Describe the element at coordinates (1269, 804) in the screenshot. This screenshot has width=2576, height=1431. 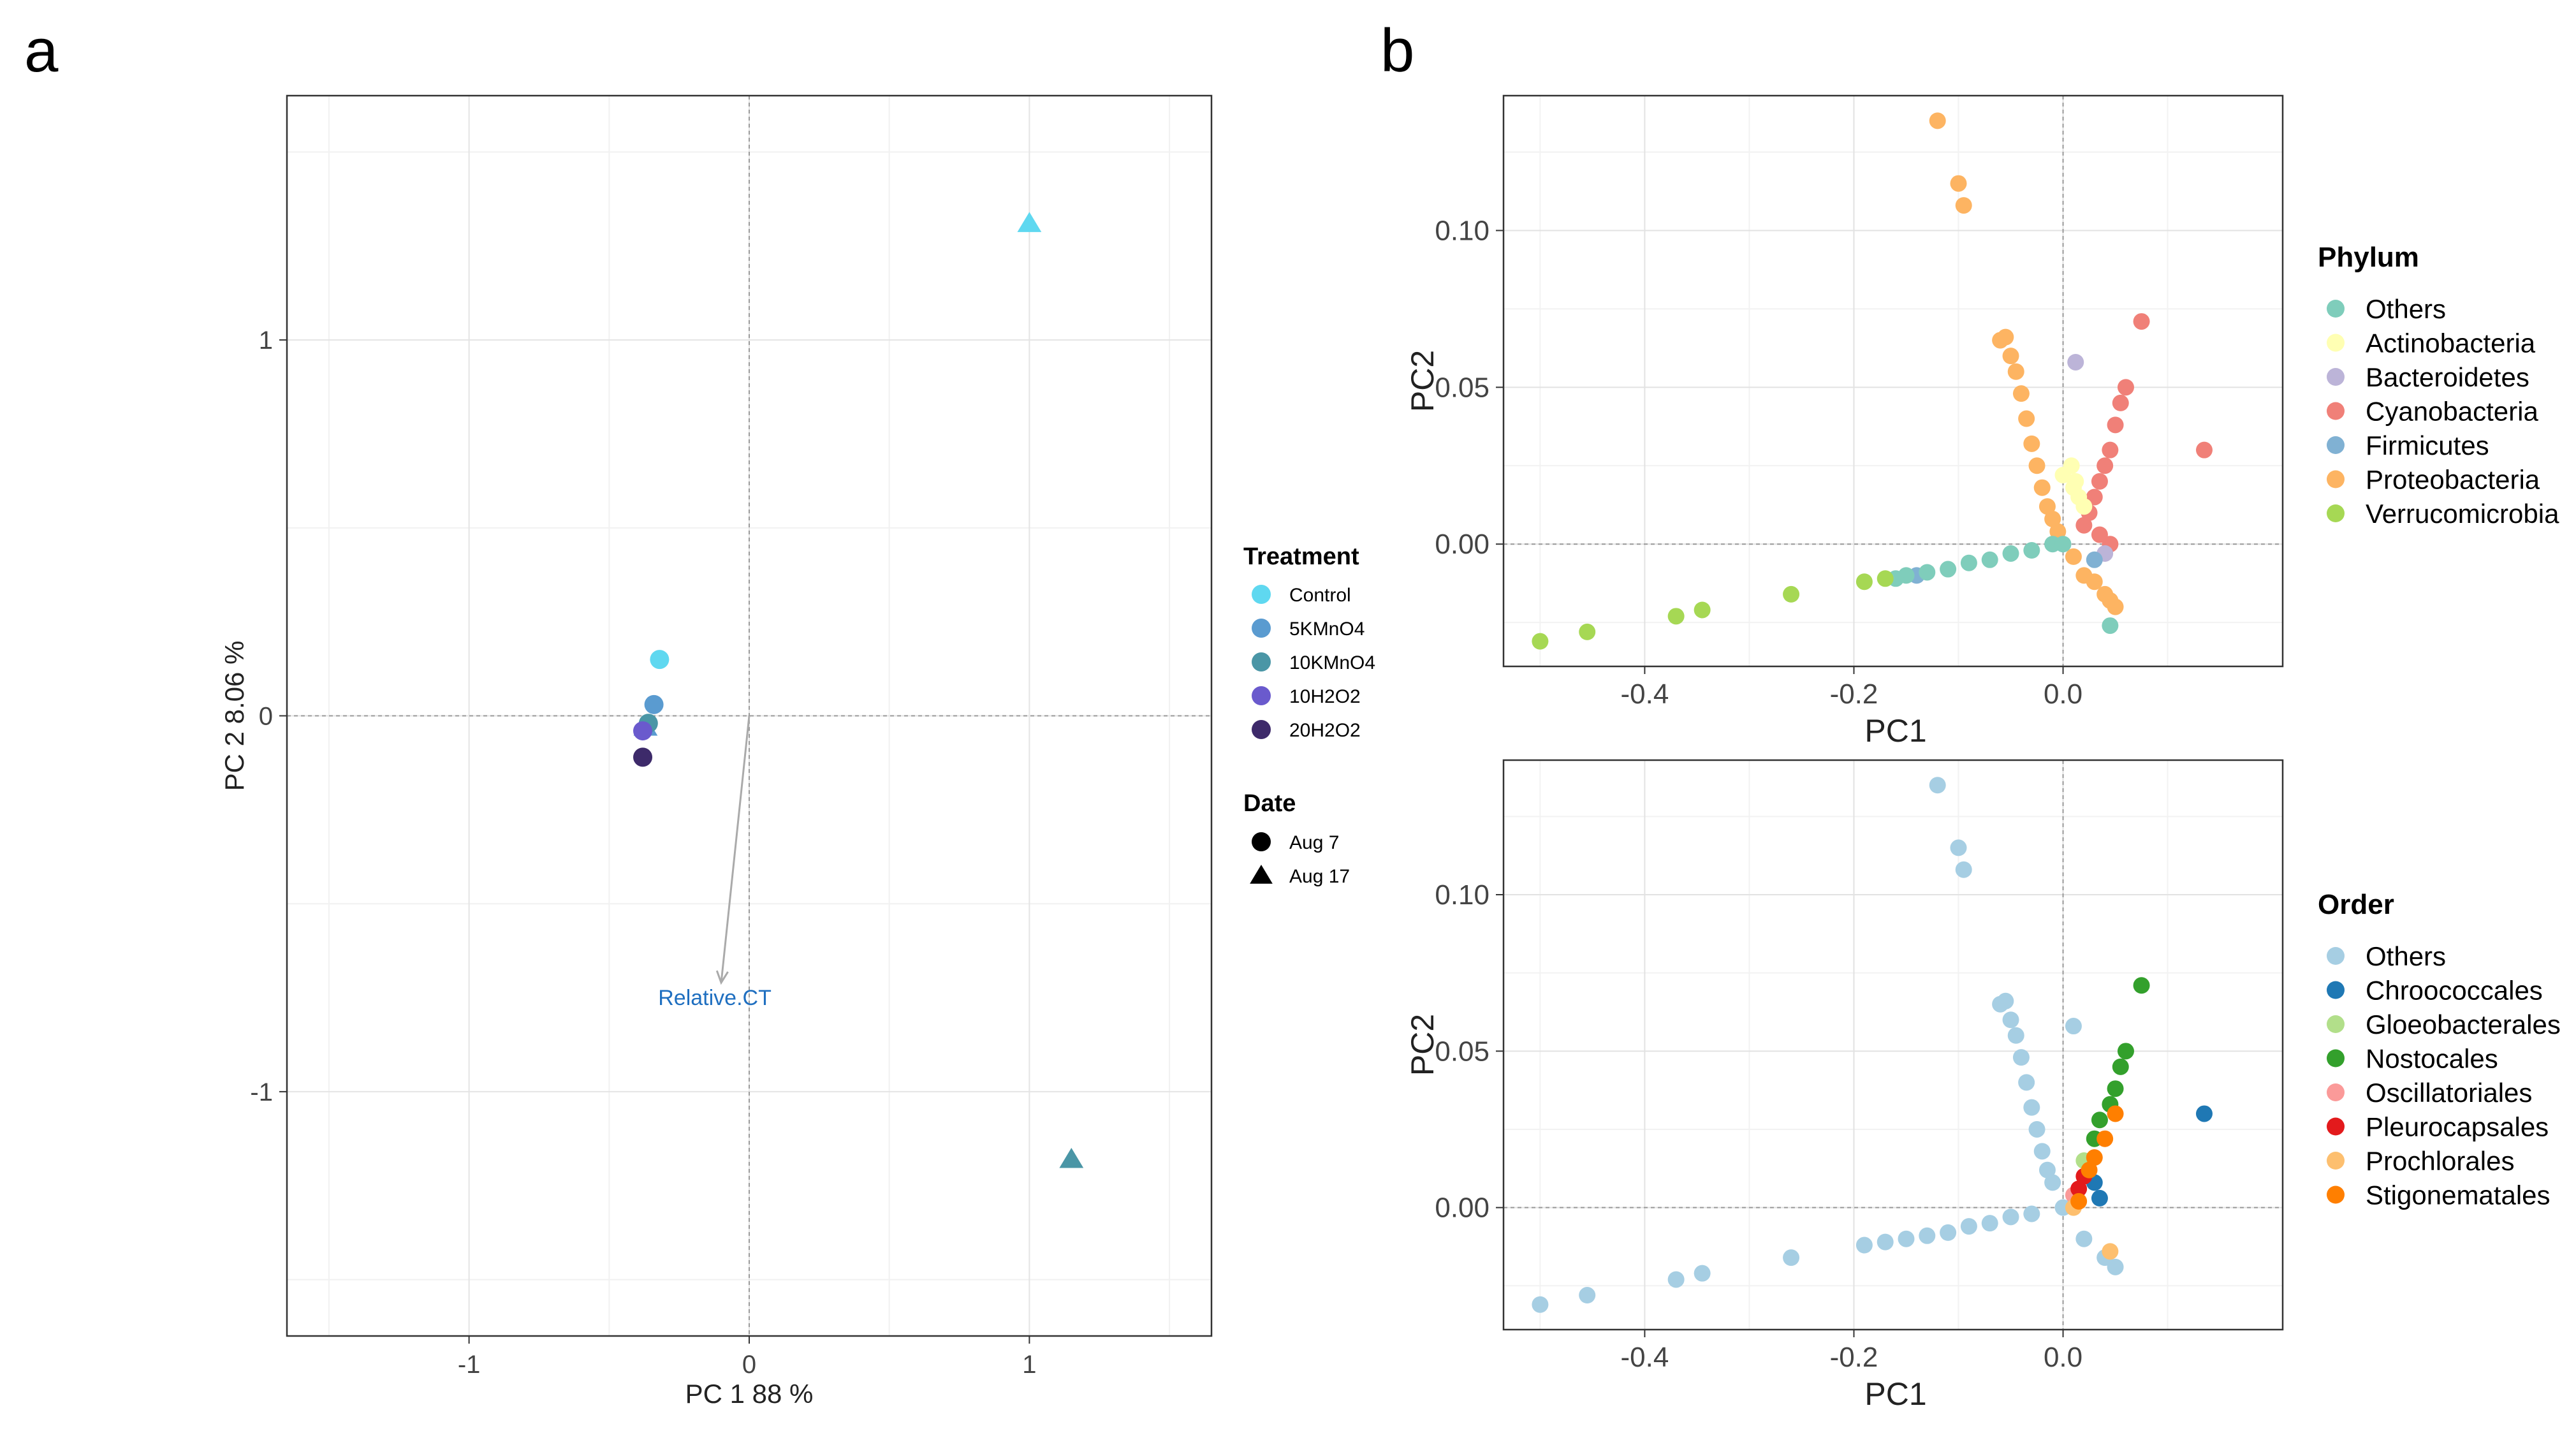
I see `legend-title-date: Date` at that location.